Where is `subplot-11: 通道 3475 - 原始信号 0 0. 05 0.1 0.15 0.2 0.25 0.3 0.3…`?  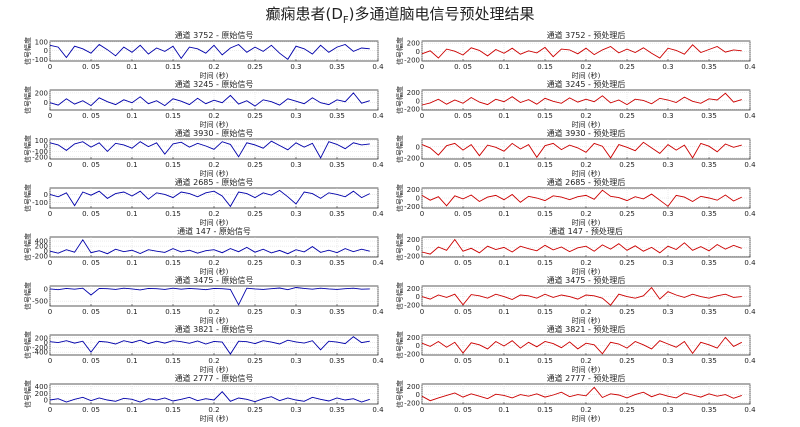
subplot-11: 通道 3475 - 原始信号 0 0. 05 0.1 0.15 0.2 0.25 0.3 0.3… is located at coordinates (203, 300).